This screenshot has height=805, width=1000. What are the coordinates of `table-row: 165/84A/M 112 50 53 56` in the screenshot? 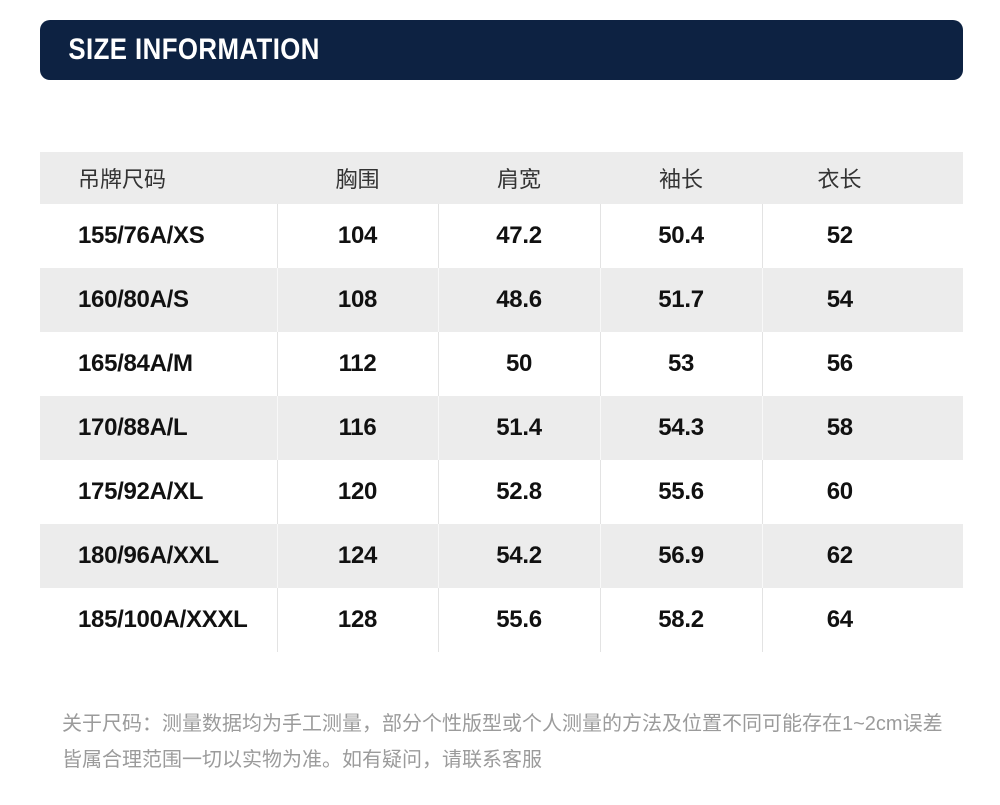 It's located at (501, 364).